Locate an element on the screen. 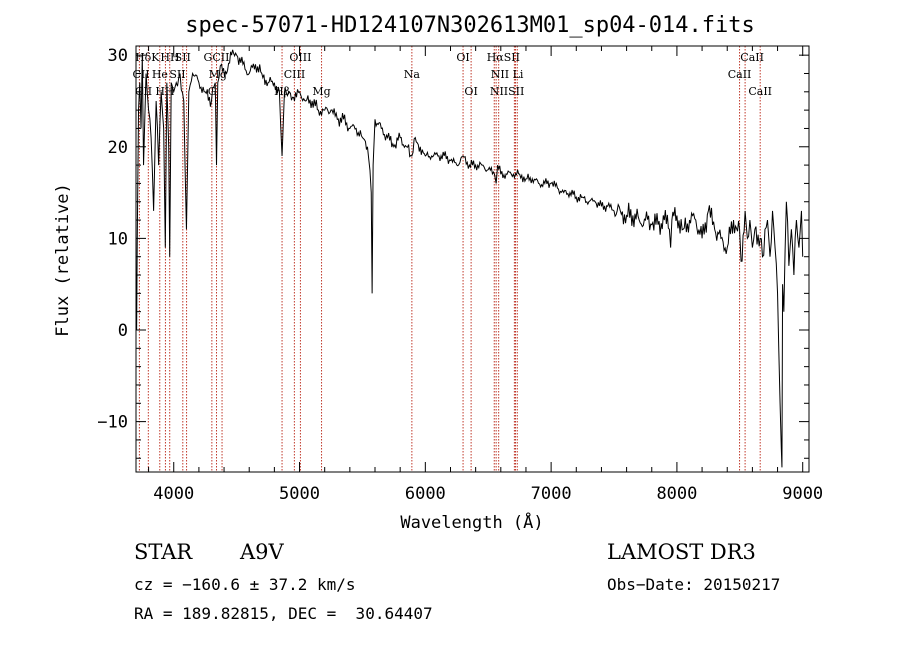 This screenshot has width=900, height=649. x-tick-label: 7000 is located at coordinates (551, 494).